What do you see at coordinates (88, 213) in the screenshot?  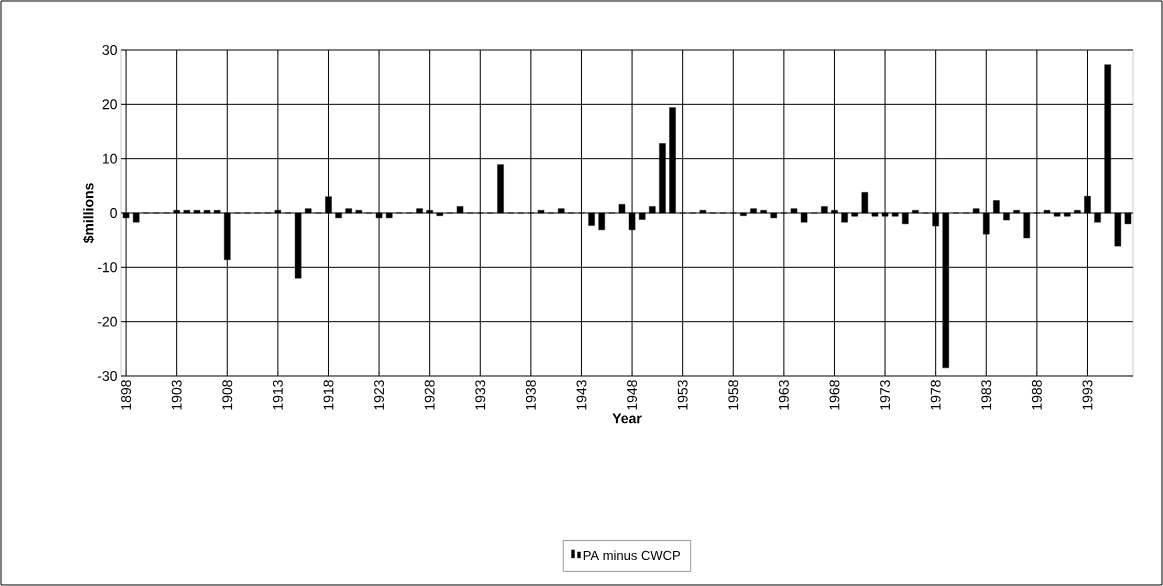 I see `y-axis-title: $millions` at bounding box center [88, 213].